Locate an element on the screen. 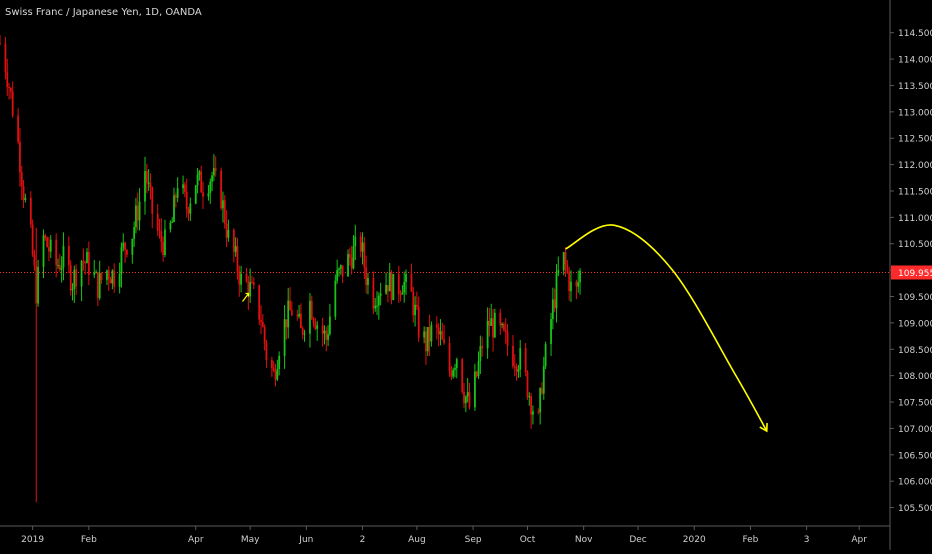  y-tick-label: 106.000 is located at coordinates (915, 483).